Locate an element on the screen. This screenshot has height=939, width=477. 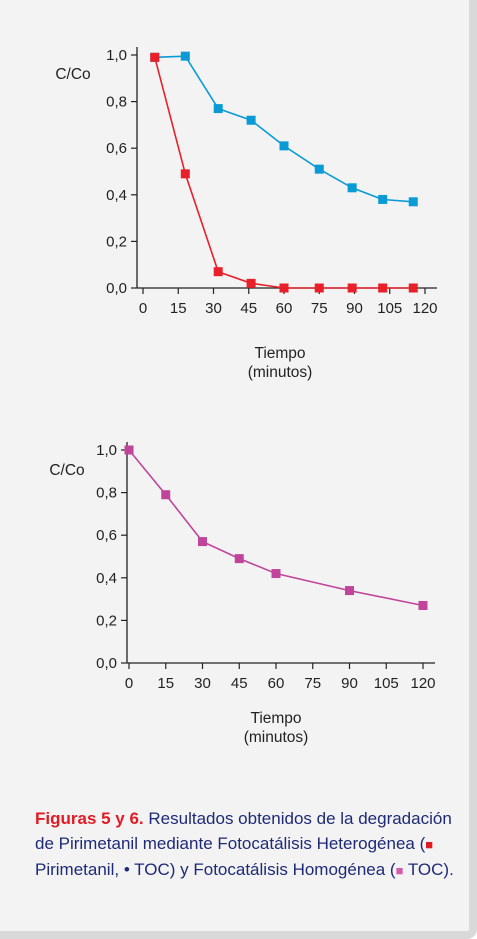
caption-legend-toc: TOC) y Fotocatálisis Homogénea ( is located at coordinates (262, 869).